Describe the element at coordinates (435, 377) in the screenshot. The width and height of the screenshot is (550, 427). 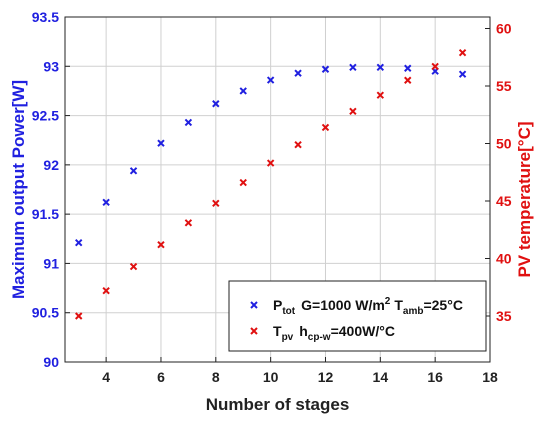
I see `x-tick-label: 16` at that location.